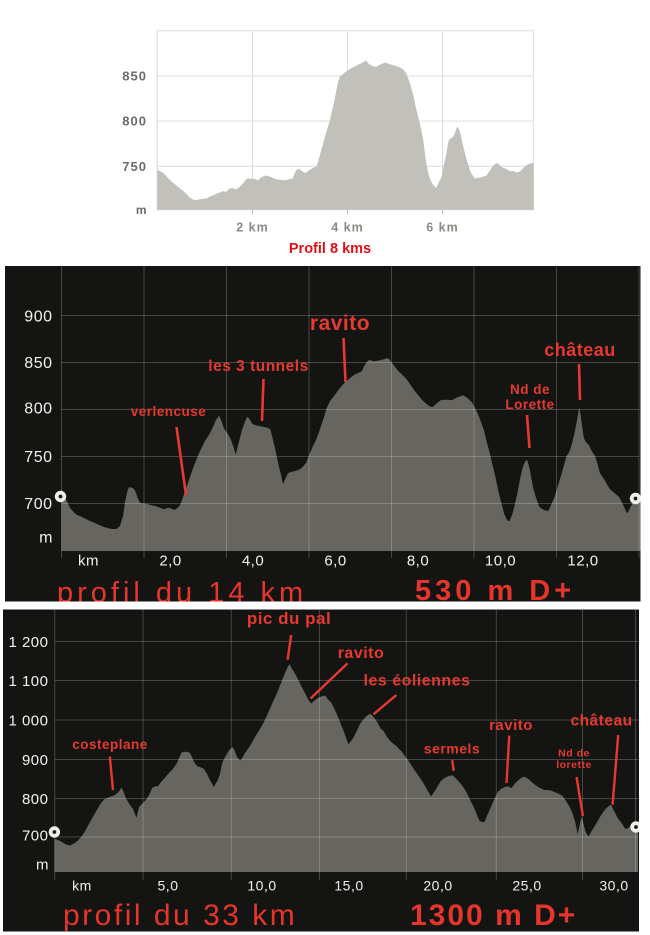  I want to click on svg-text: 4 km, so click(347, 228).